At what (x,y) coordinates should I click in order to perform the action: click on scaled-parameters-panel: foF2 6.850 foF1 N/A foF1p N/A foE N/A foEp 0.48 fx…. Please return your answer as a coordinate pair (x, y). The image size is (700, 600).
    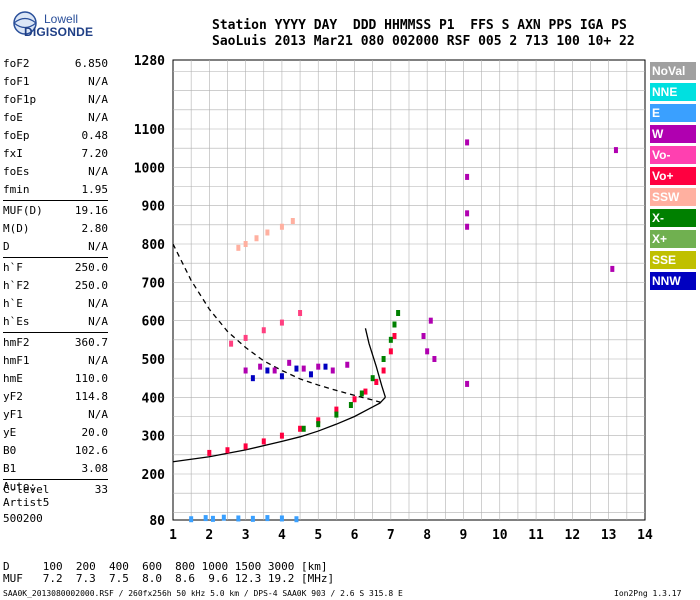
    Looking at the image, I should click on (55, 277).